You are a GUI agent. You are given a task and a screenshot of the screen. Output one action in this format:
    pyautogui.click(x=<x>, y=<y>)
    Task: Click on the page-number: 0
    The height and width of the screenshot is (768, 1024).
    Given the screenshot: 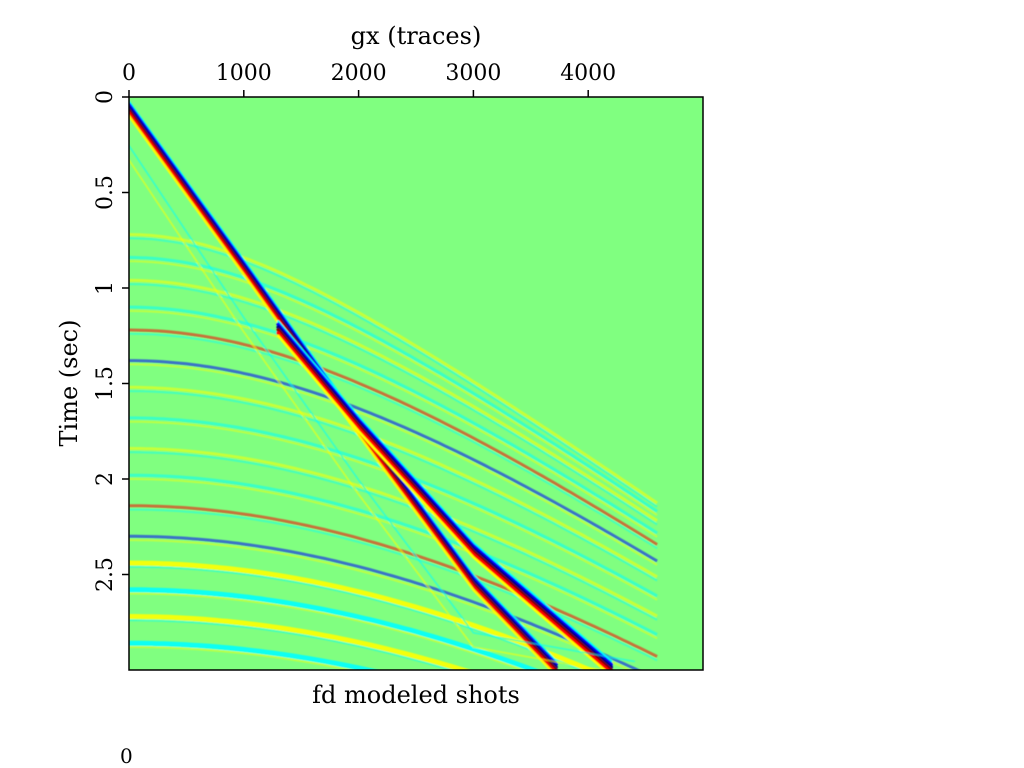 What is the action you would take?
    pyautogui.click(x=126, y=756)
    